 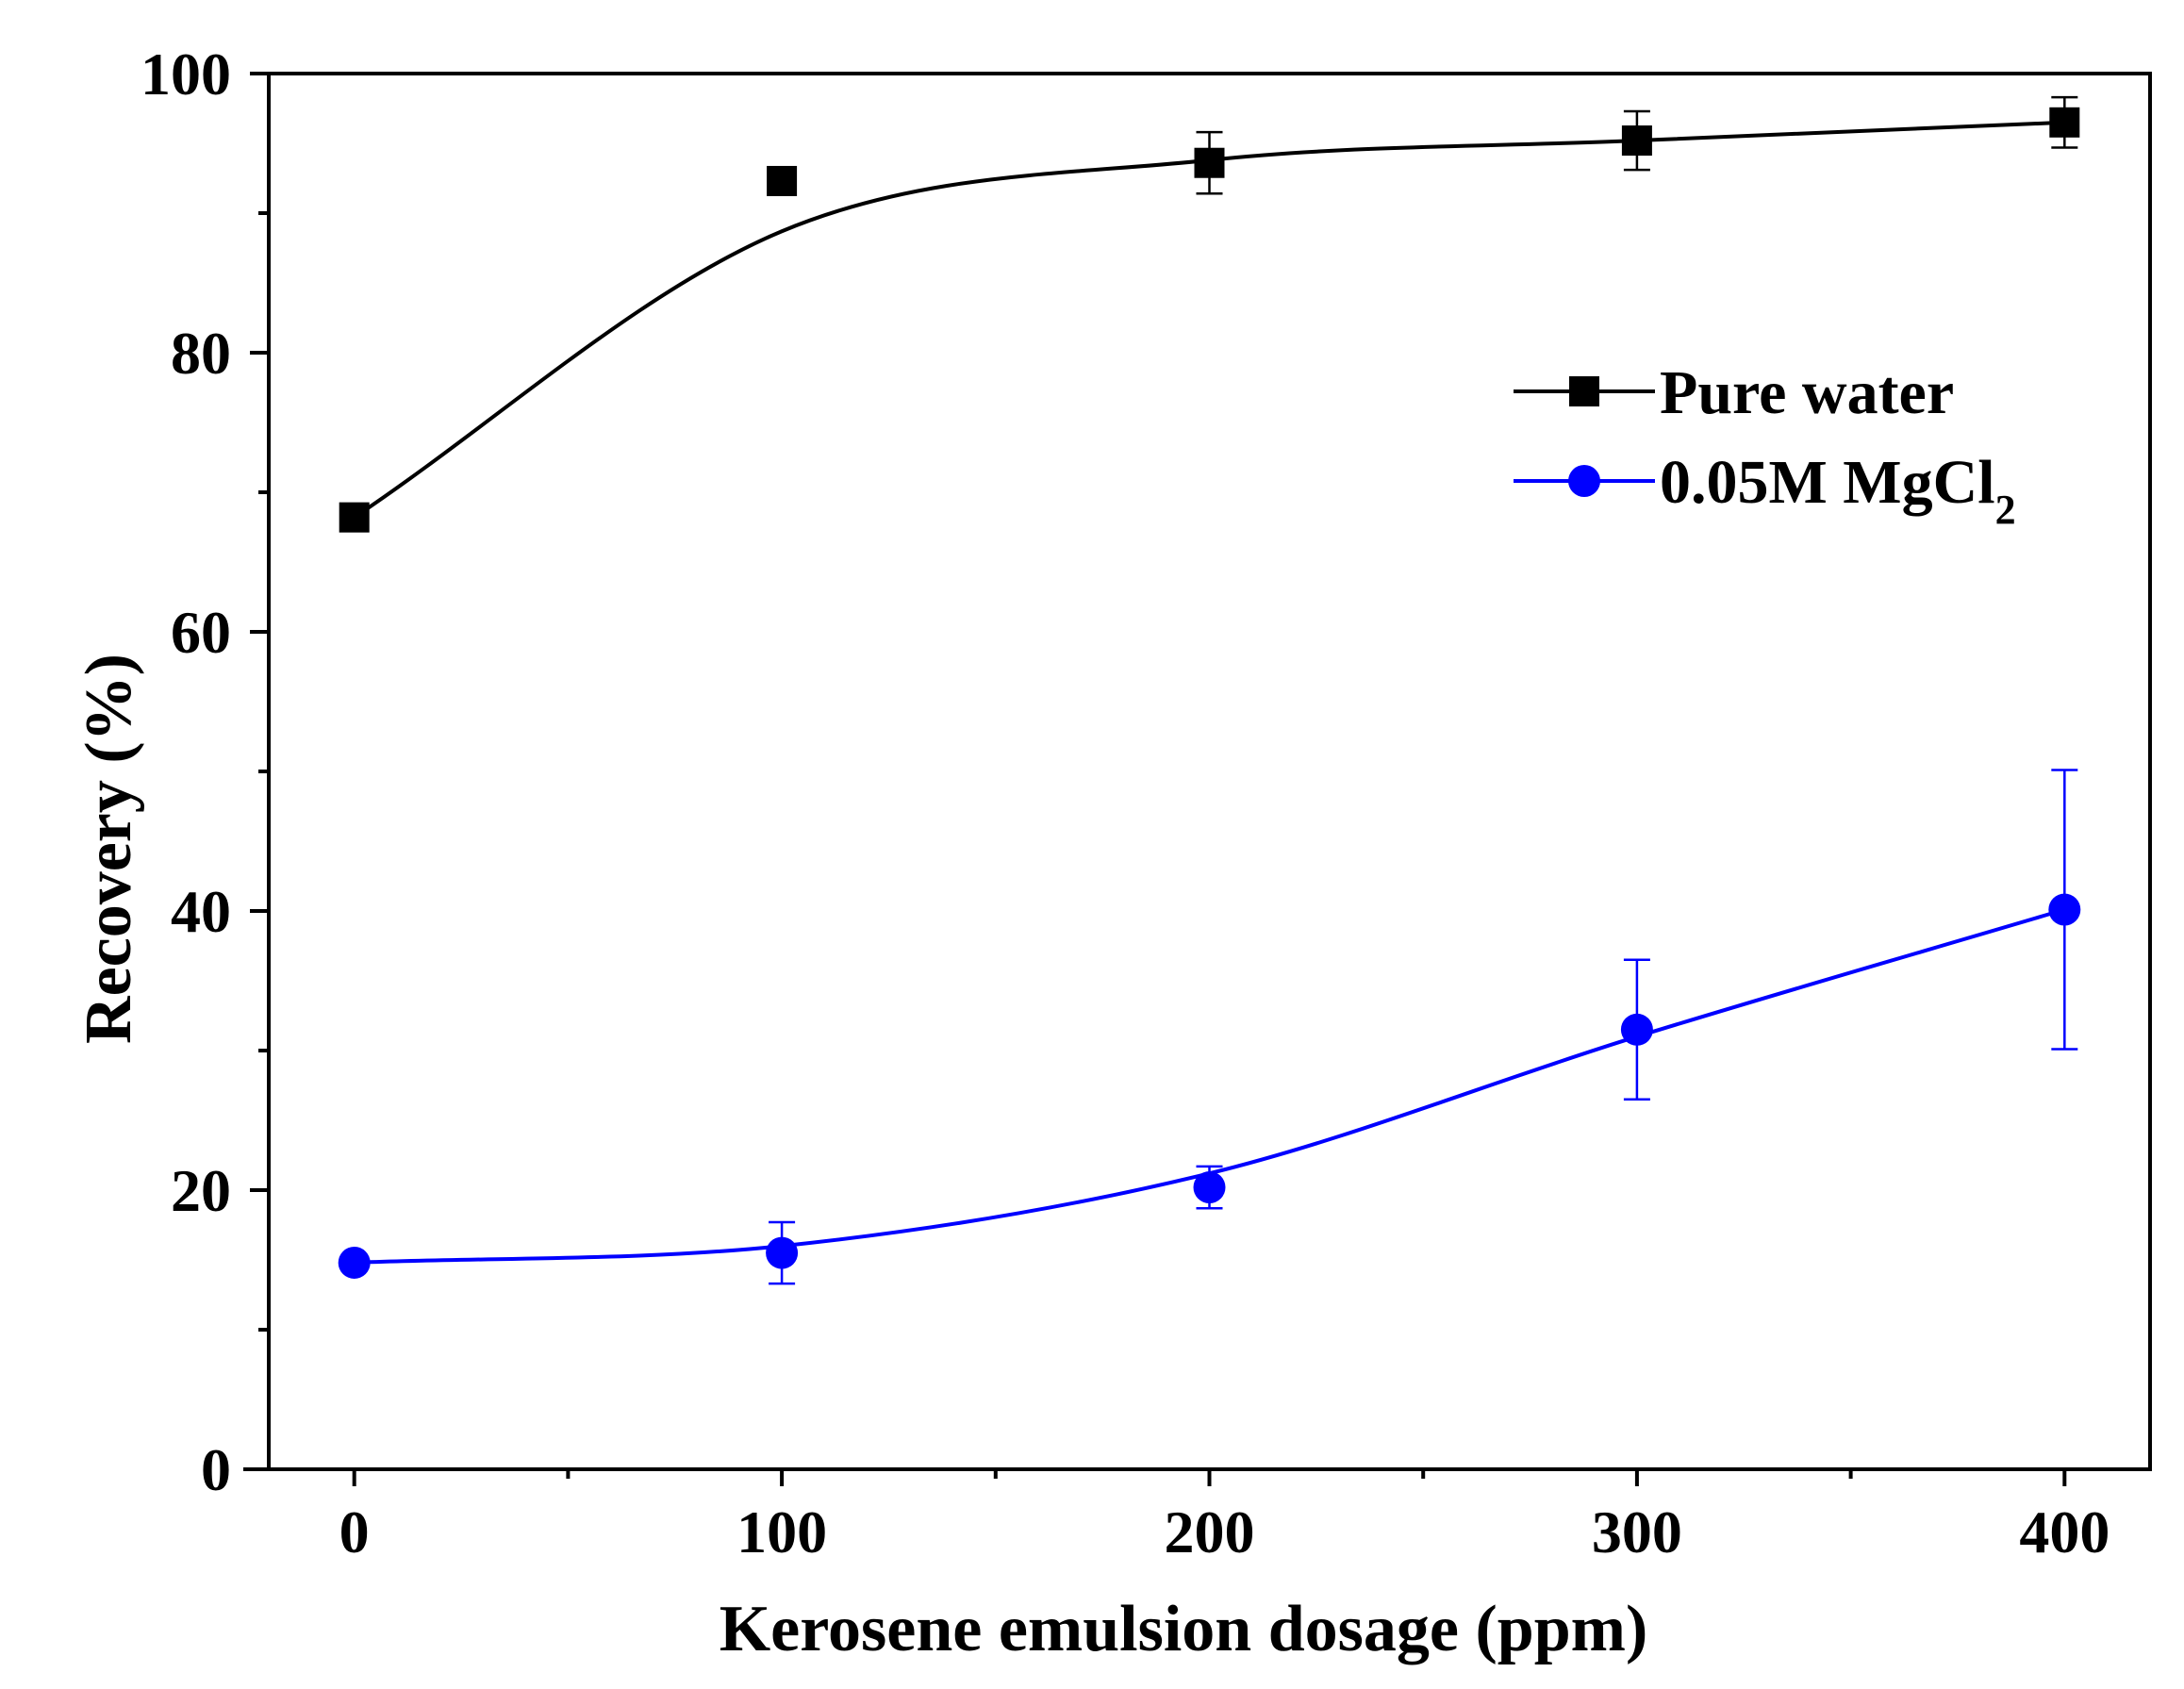 What do you see at coordinates (2006, 510) in the screenshot?
I see `legend-label-mgcl2-subscript: 2` at bounding box center [2006, 510].